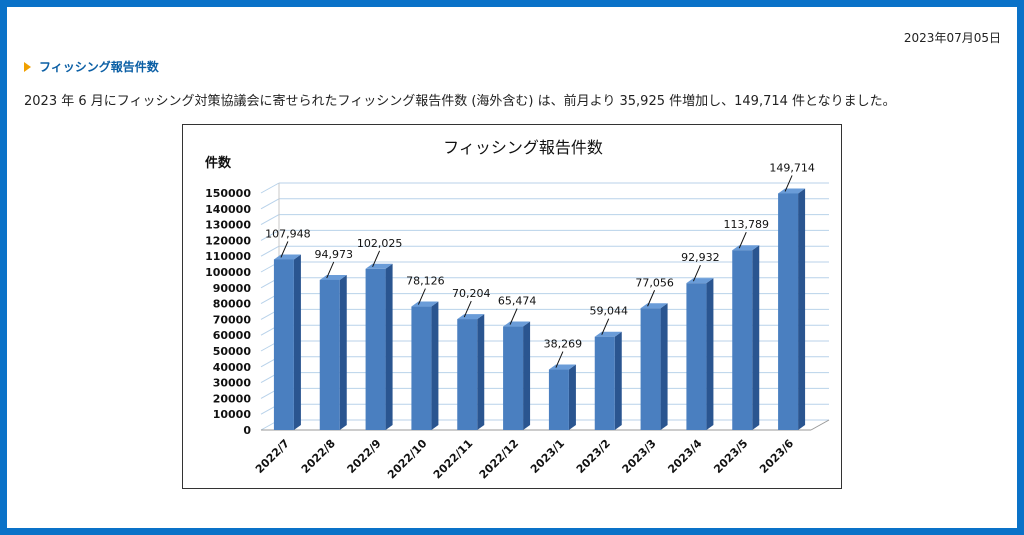  Describe the element at coordinates (952, 38) in the screenshot. I see `report-date: 2023年07月05日` at that location.